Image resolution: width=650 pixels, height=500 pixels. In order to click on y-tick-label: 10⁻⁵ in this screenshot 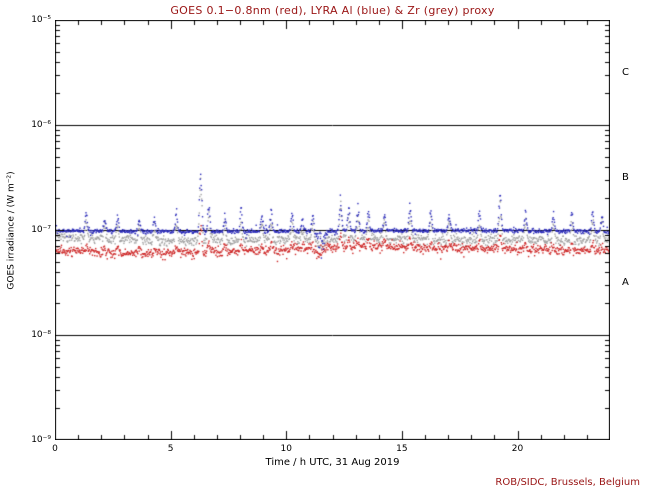, I will do `click(41, 20)`.